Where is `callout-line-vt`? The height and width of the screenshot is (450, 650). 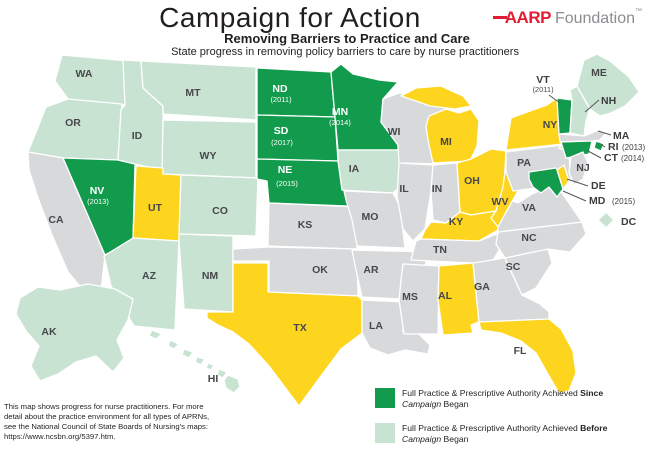
callout-line-vt is located at coordinates (554, 99).